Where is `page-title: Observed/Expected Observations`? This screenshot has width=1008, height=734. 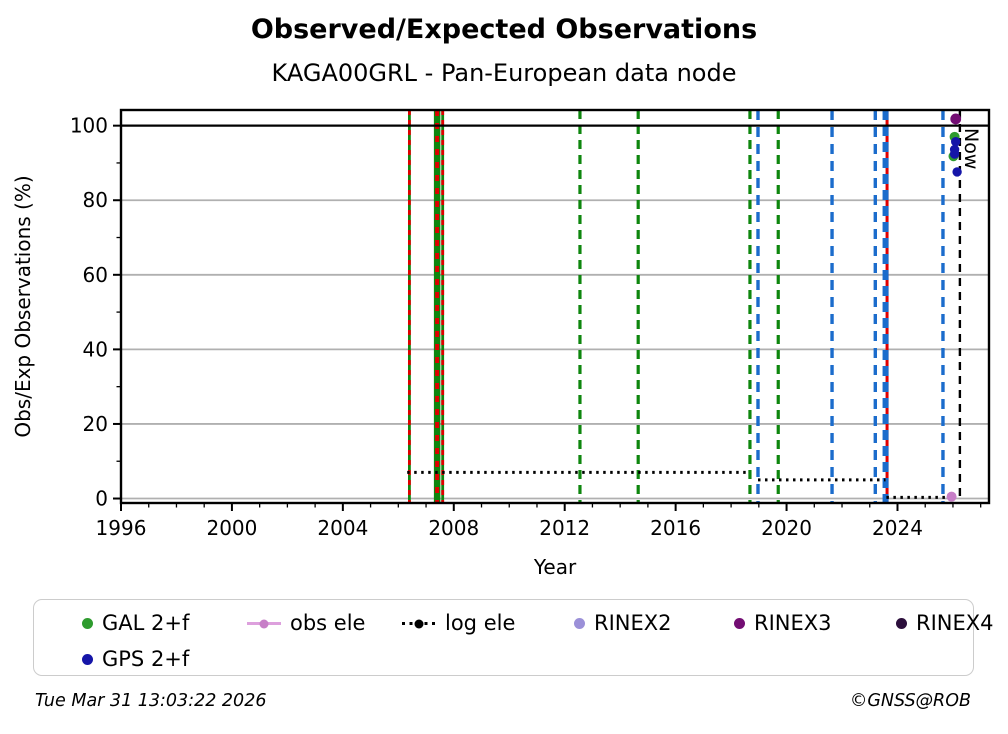
page-title: Observed/Expected Observations is located at coordinates (504, 29).